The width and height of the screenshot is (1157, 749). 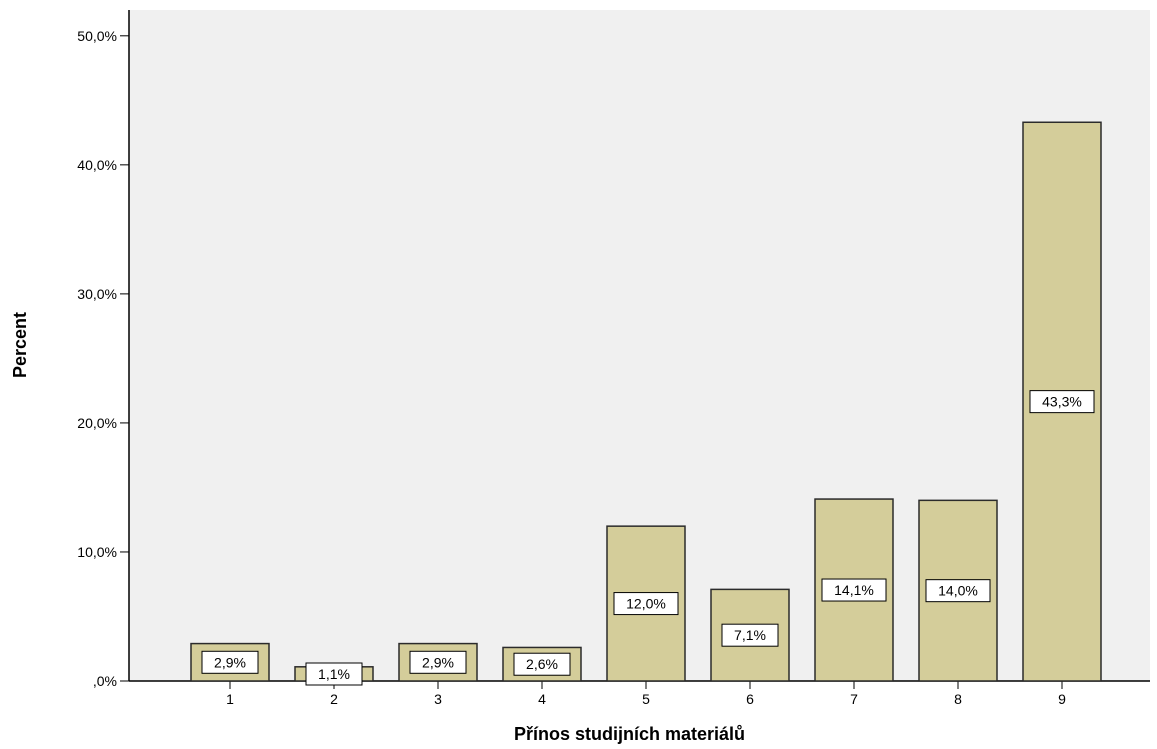 What do you see at coordinates (1062, 699) in the screenshot?
I see `x-tick-label: 9` at bounding box center [1062, 699].